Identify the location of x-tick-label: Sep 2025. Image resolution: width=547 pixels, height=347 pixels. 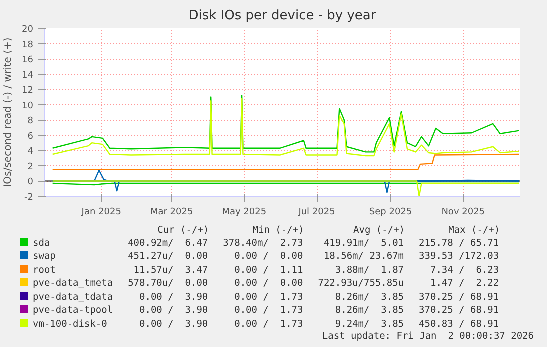
(390, 213).